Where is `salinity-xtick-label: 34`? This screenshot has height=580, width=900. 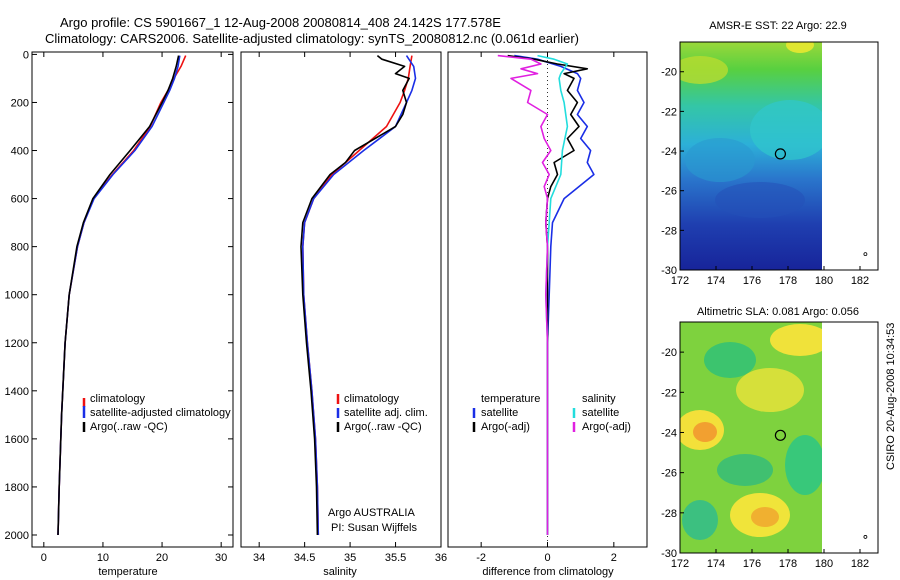
salinity-xtick-label: 34 is located at coordinates (259, 558).